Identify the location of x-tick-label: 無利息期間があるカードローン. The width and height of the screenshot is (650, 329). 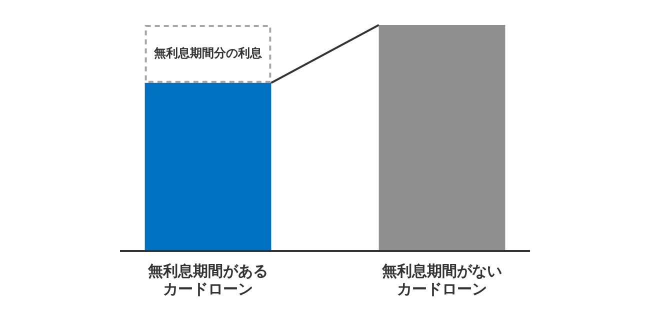
(207, 280).